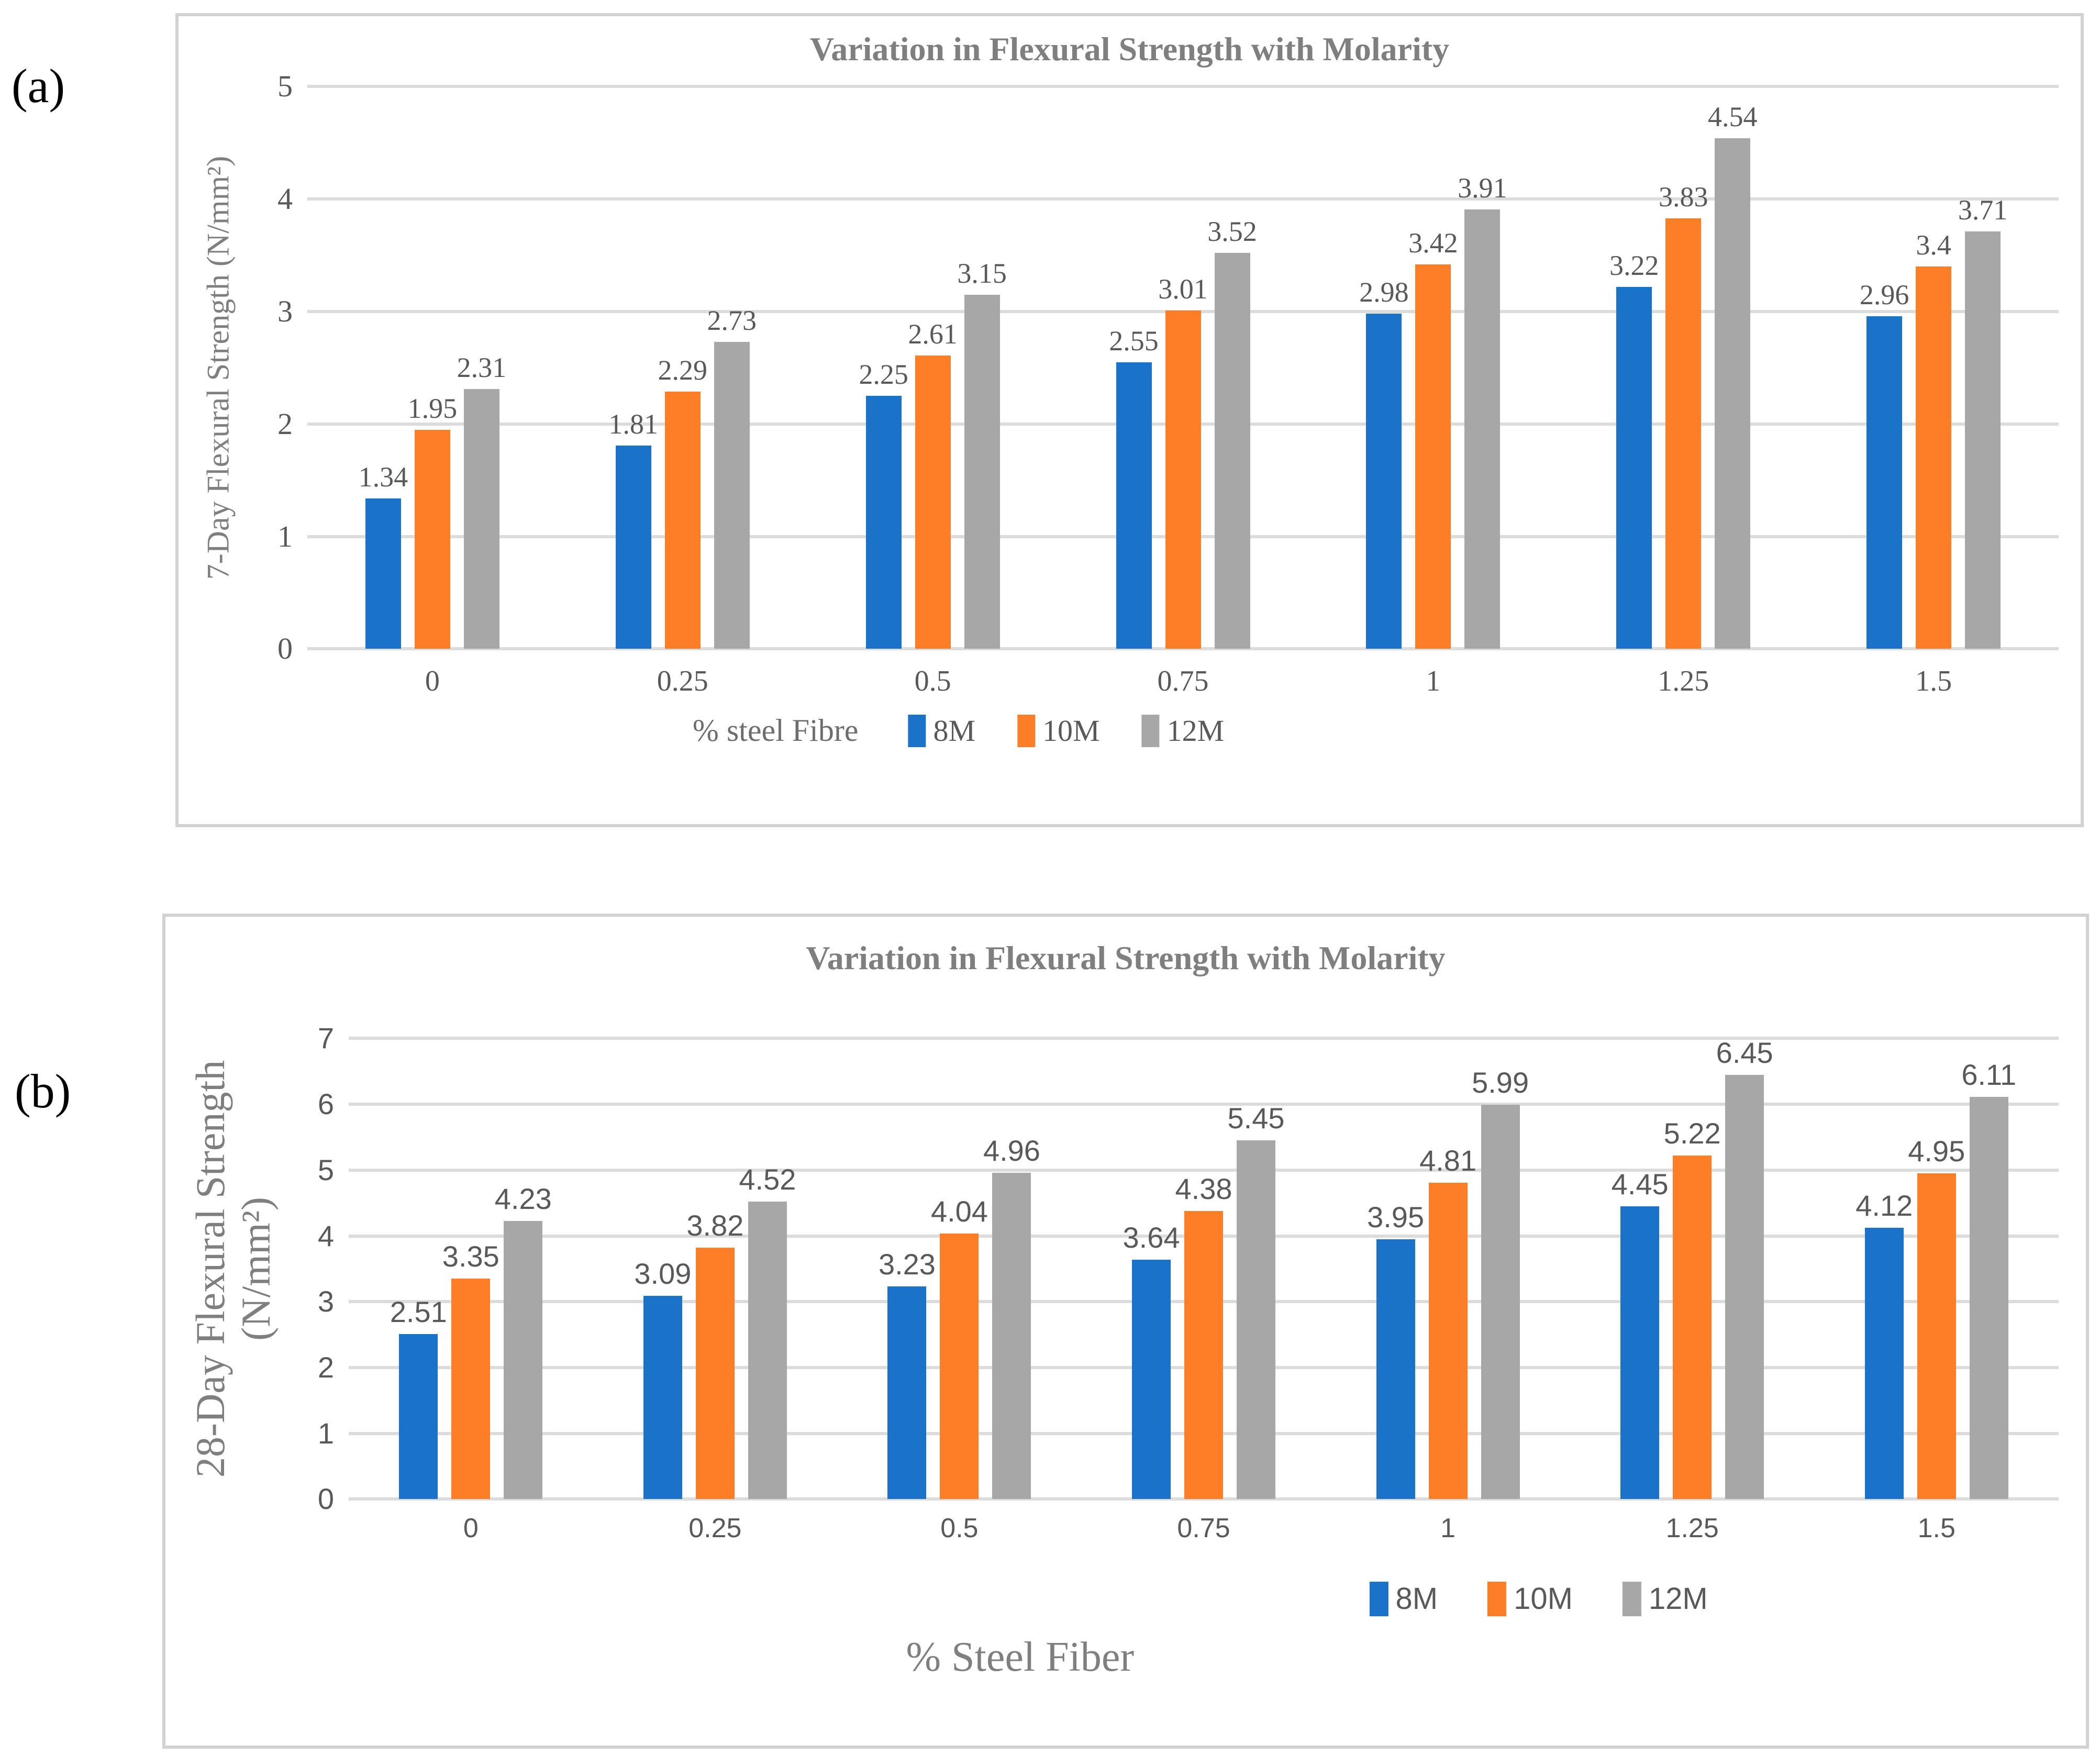 The height and width of the screenshot is (1755, 2100). What do you see at coordinates (683, 370) in the screenshot?
I see `data-label-10m-0.25: 2.29` at bounding box center [683, 370].